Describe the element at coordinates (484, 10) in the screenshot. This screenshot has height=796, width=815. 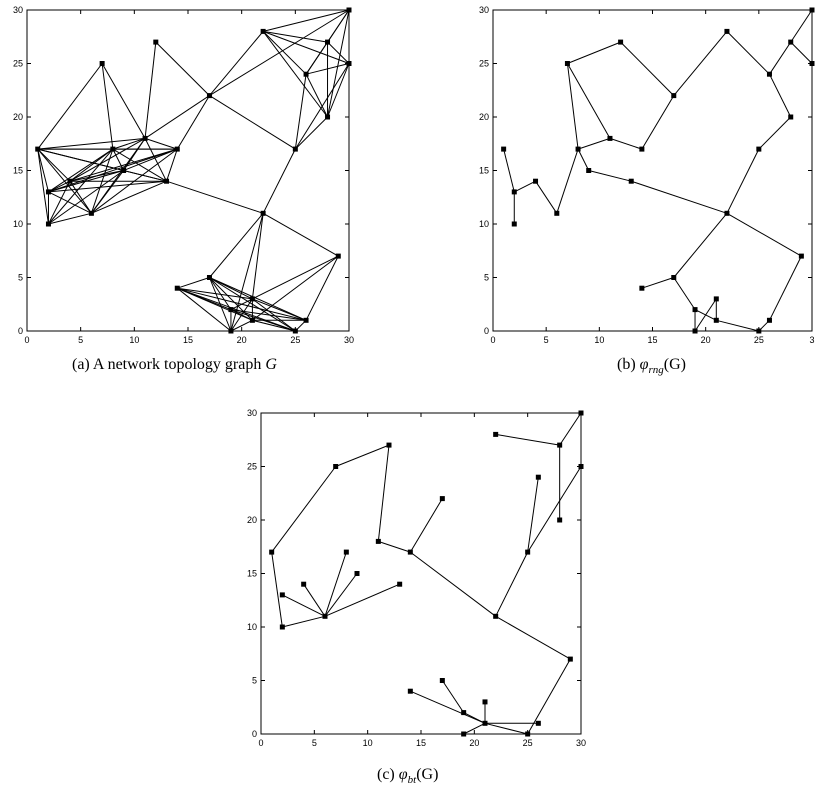
I see `y-tick-label-b-30: 30` at that location.